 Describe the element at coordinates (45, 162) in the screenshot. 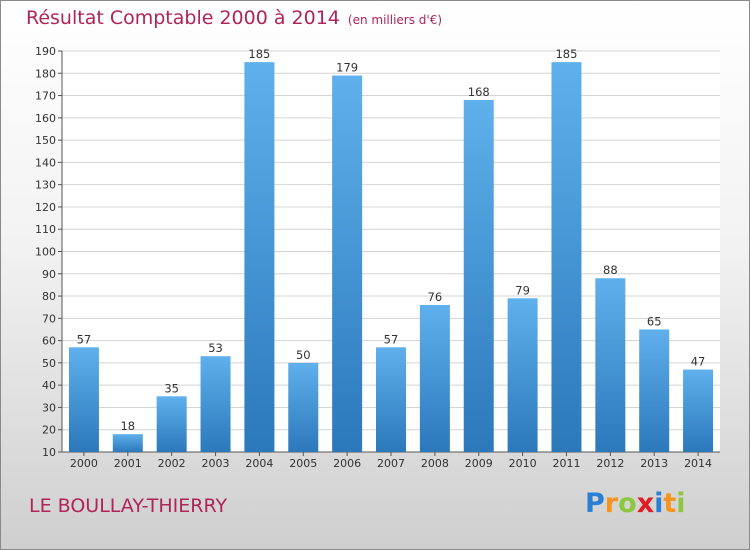

I see `y-tick-label: 140` at that location.